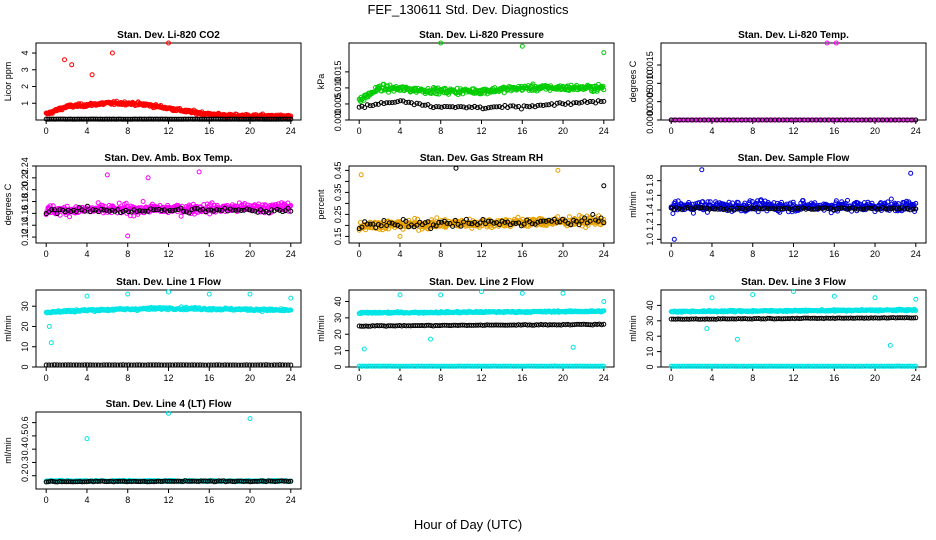  I want to click on y-tick-label: 4, so click(25, 53).